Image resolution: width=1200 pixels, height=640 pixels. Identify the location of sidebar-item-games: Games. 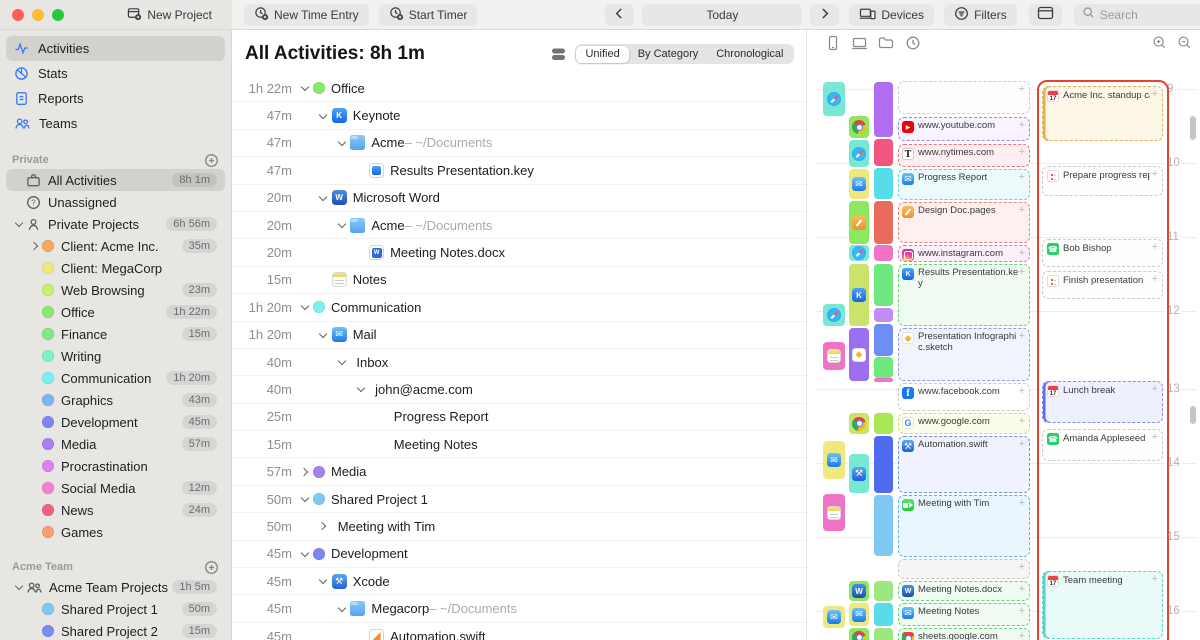
(115, 532).